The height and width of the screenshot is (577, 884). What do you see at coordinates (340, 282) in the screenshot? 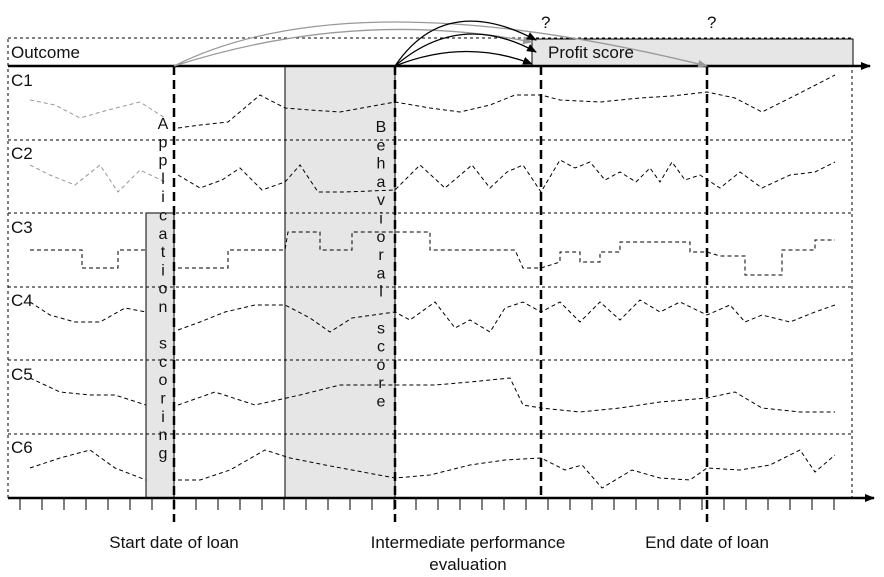
I see `behavioral-score-region` at bounding box center [340, 282].